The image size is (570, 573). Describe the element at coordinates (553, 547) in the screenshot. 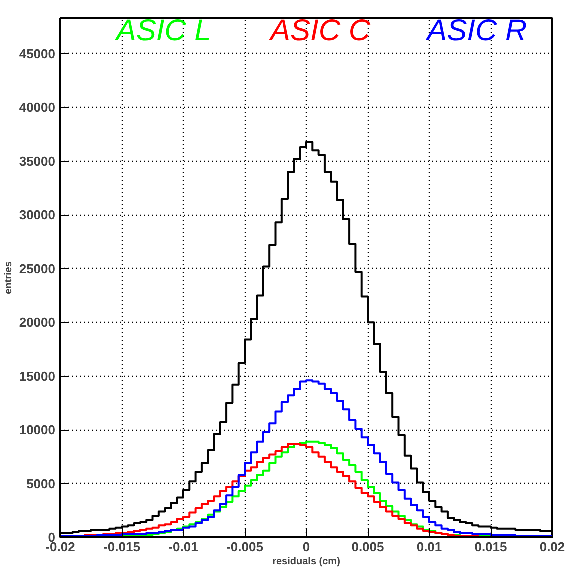

I see `x-tick-label: 0.02` at that location.